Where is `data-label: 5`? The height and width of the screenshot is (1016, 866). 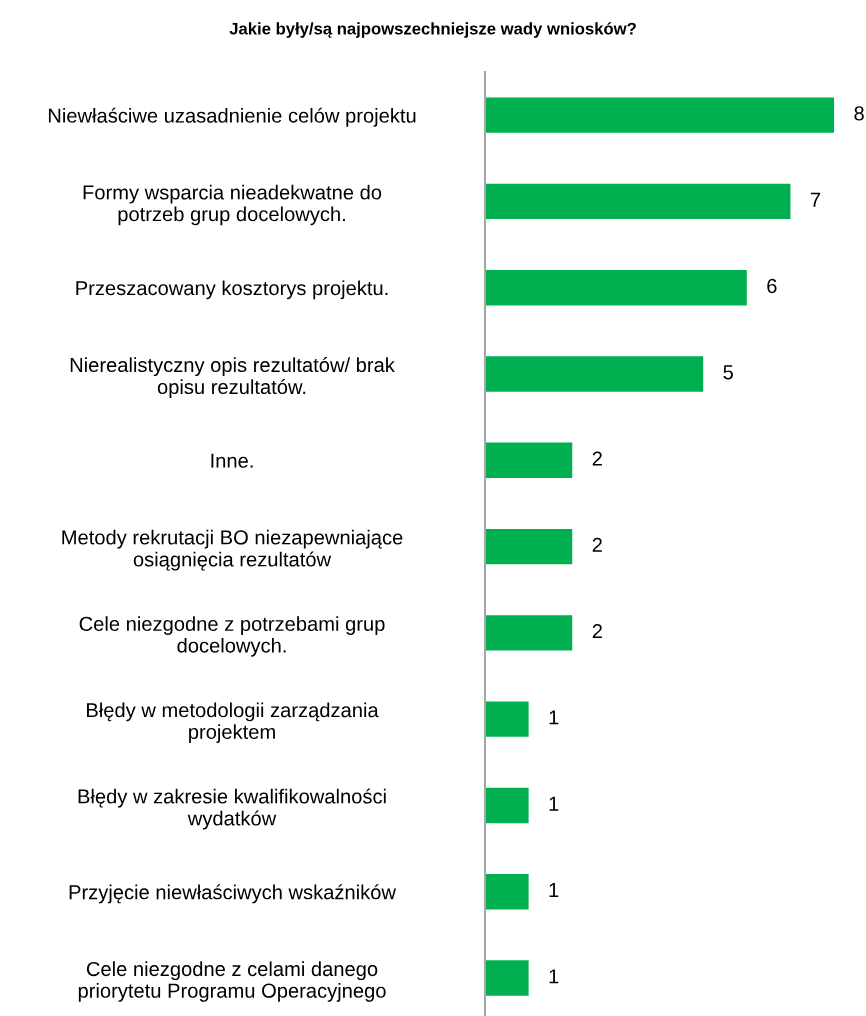
data-label: 5 is located at coordinates (728, 372).